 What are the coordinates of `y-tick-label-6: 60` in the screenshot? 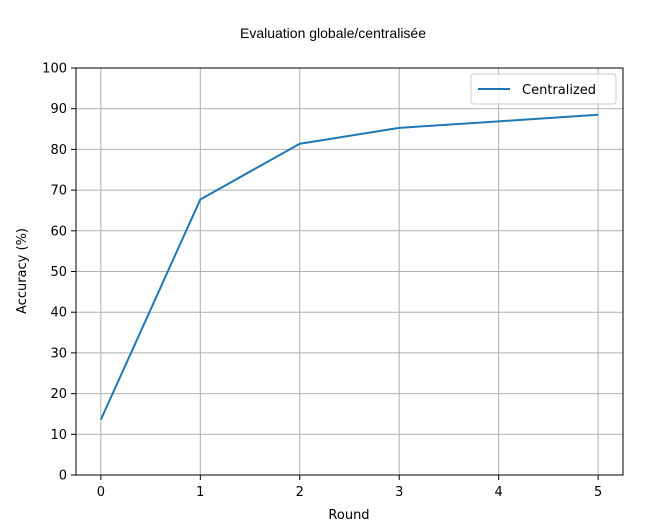 It's located at (58, 231).